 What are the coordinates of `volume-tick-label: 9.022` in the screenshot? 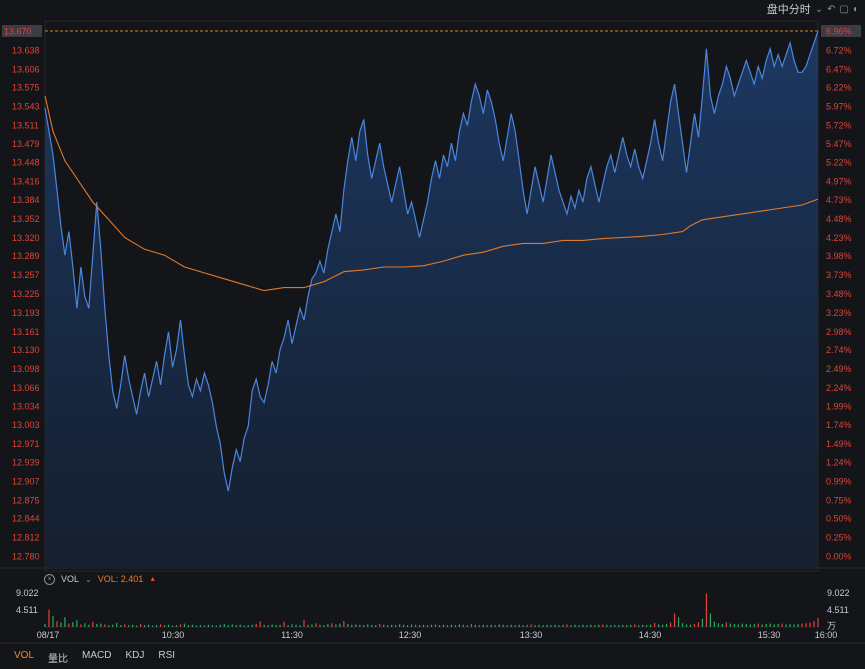 It's located at (27, 593).